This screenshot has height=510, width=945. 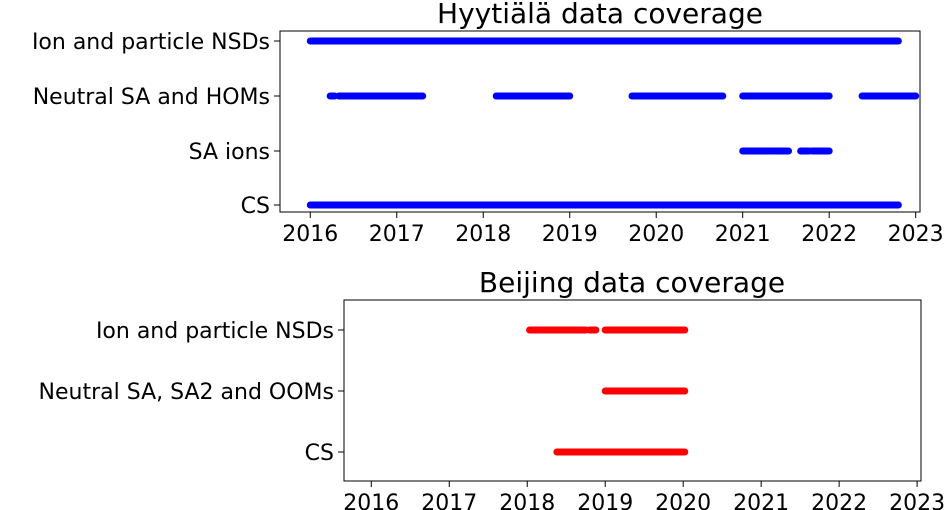 I want to click on beijing-y-tick-label-cs: CS, so click(x=319, y=453).